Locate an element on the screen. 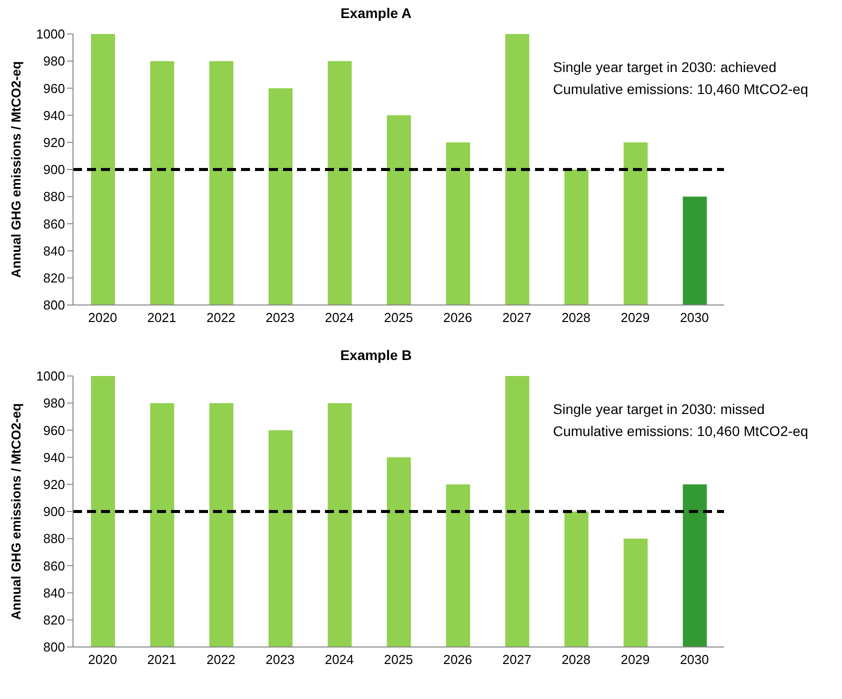 The image size is (842, 699). annotation: Single year target in 2030: missed is located at coordinates (659, 409).